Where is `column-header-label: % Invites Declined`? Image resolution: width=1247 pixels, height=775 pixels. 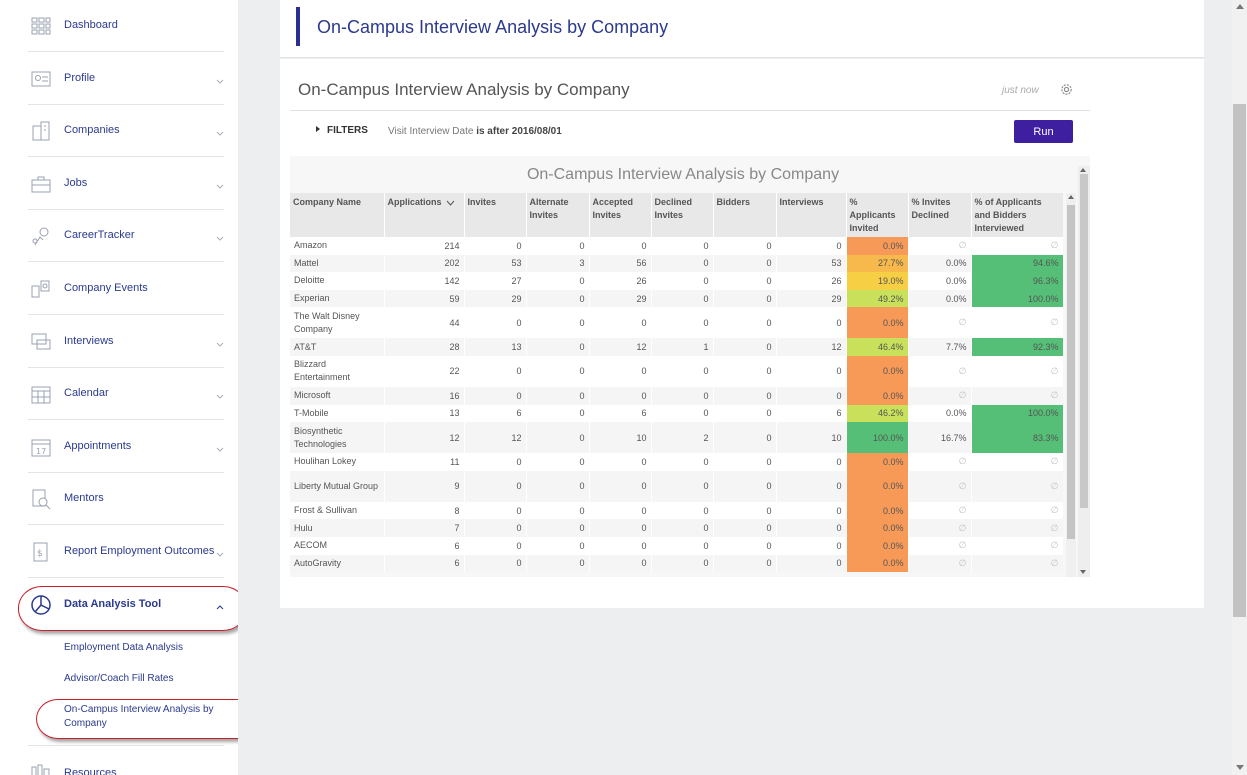 column-header-label: % Invites Declined is located at coordinates (931, 208).